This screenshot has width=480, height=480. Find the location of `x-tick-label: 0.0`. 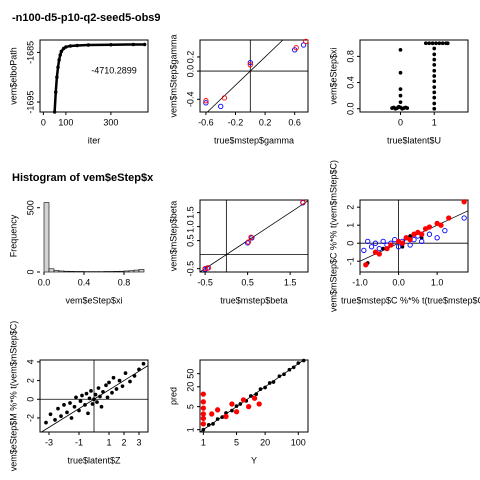

x-tick-label: 0.0 is located at coordinates (398, 282).